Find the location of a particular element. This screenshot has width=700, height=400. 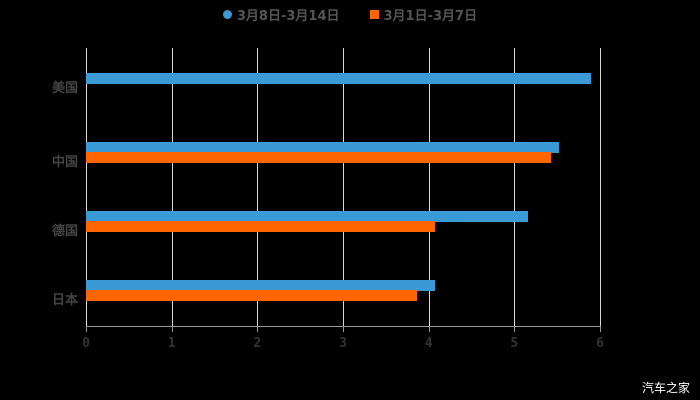

x-tick-label: 0 is located at coordinates (86, 343).